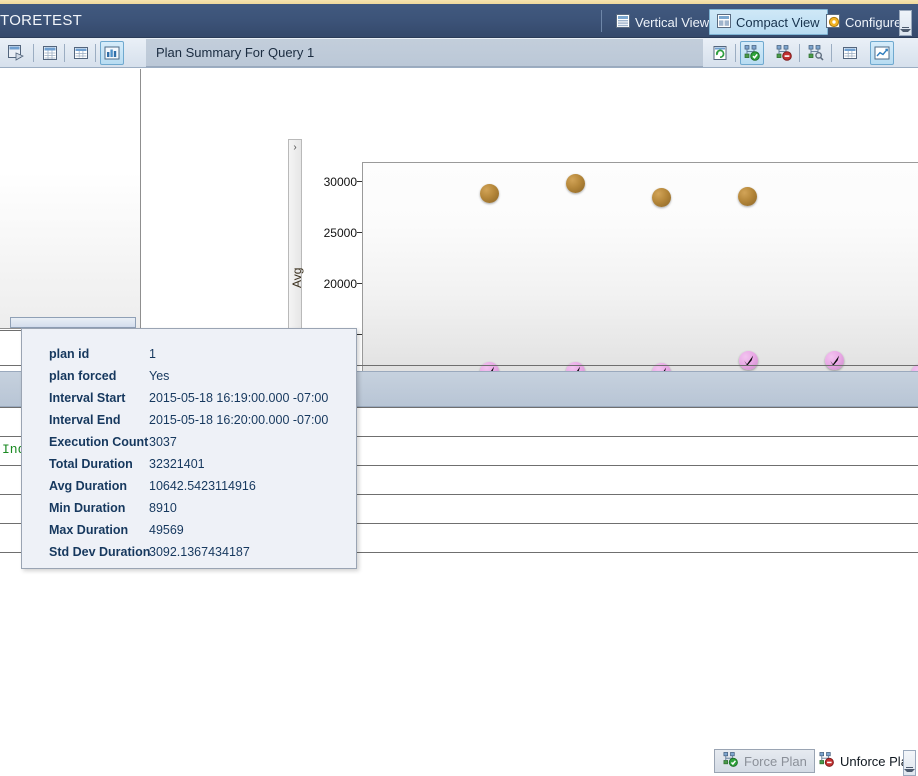 This screenshot has height=776, width=918. What do you see at coordinates (50, 53) in the screenshot?
I see `results-grid-icon` at bounding box center [50, 53].